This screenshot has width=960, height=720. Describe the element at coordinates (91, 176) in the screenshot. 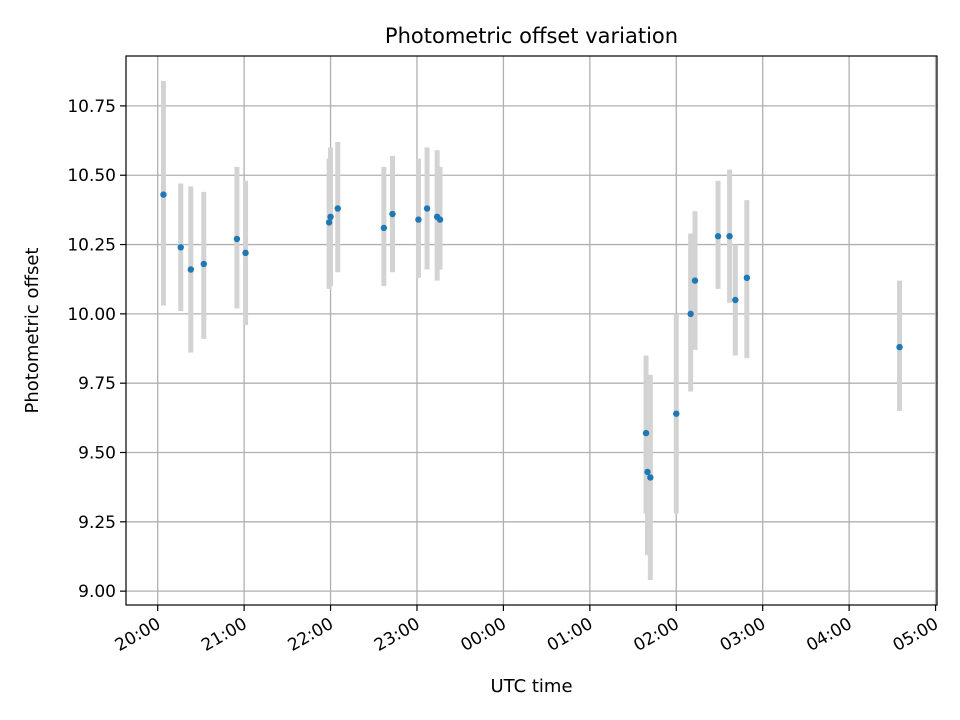

I see `y-tick-label: 10.50` at that location.